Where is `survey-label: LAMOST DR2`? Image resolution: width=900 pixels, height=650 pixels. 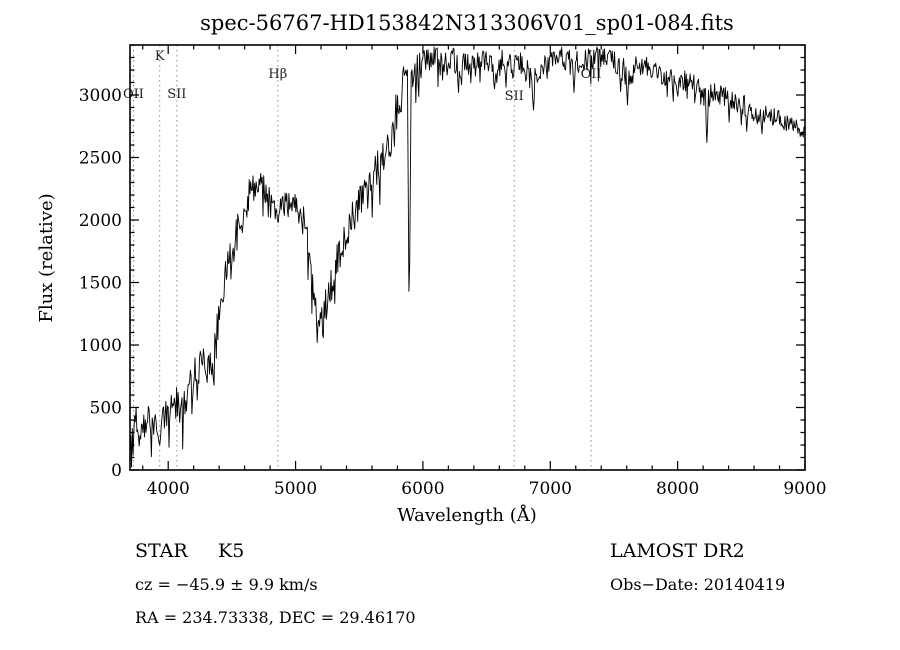 survey-label: LAMOST DR2 is located at coordinates (677, 551).